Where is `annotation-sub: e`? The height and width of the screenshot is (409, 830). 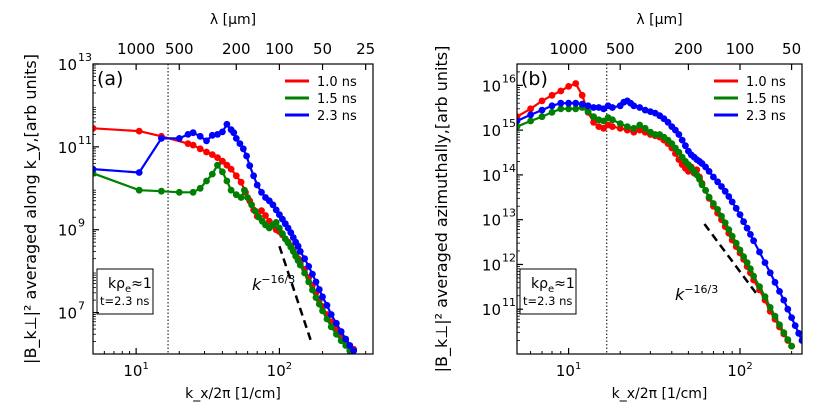
annotation-sub: e is located at coordinates (551, 289).